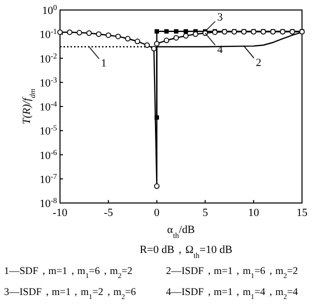 This screenshot has height=306, width=329. Describe the element at coordinates (259, 63) in the screenshot. I see `annotation: 2` at that location.